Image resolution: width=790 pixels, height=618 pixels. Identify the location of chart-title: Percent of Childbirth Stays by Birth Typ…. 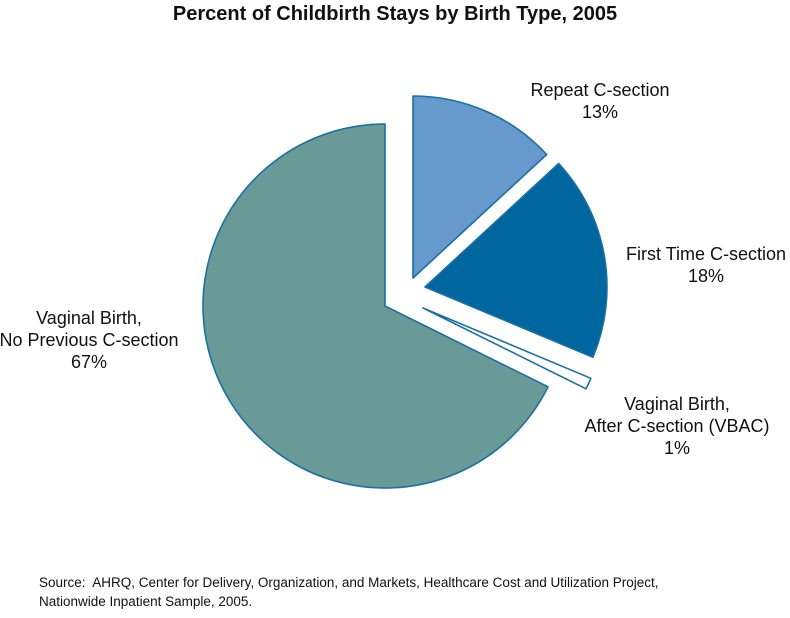
(395, 14).